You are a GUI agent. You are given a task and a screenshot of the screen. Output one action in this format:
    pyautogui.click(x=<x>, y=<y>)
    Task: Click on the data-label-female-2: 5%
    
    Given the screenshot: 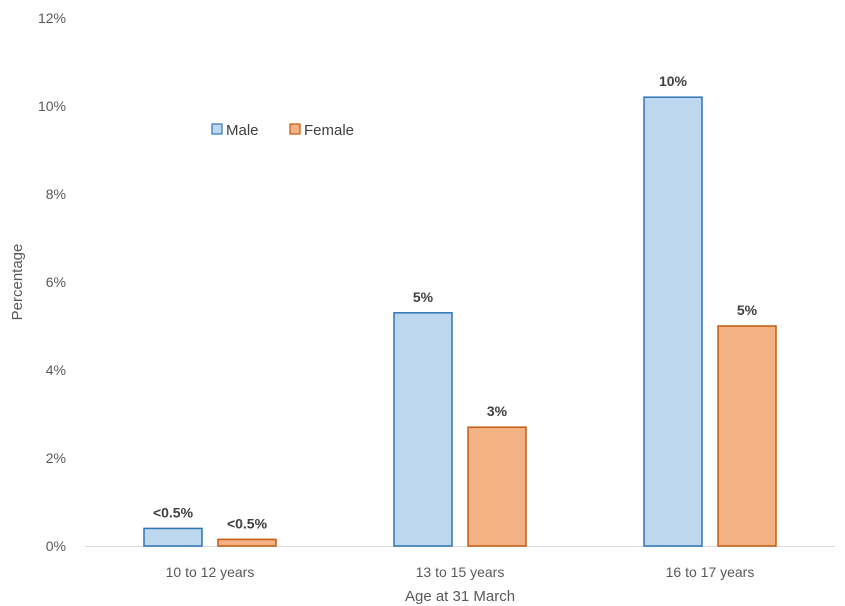 What is the action you would take?
    pyautogui.click(x=747, y=310)
    